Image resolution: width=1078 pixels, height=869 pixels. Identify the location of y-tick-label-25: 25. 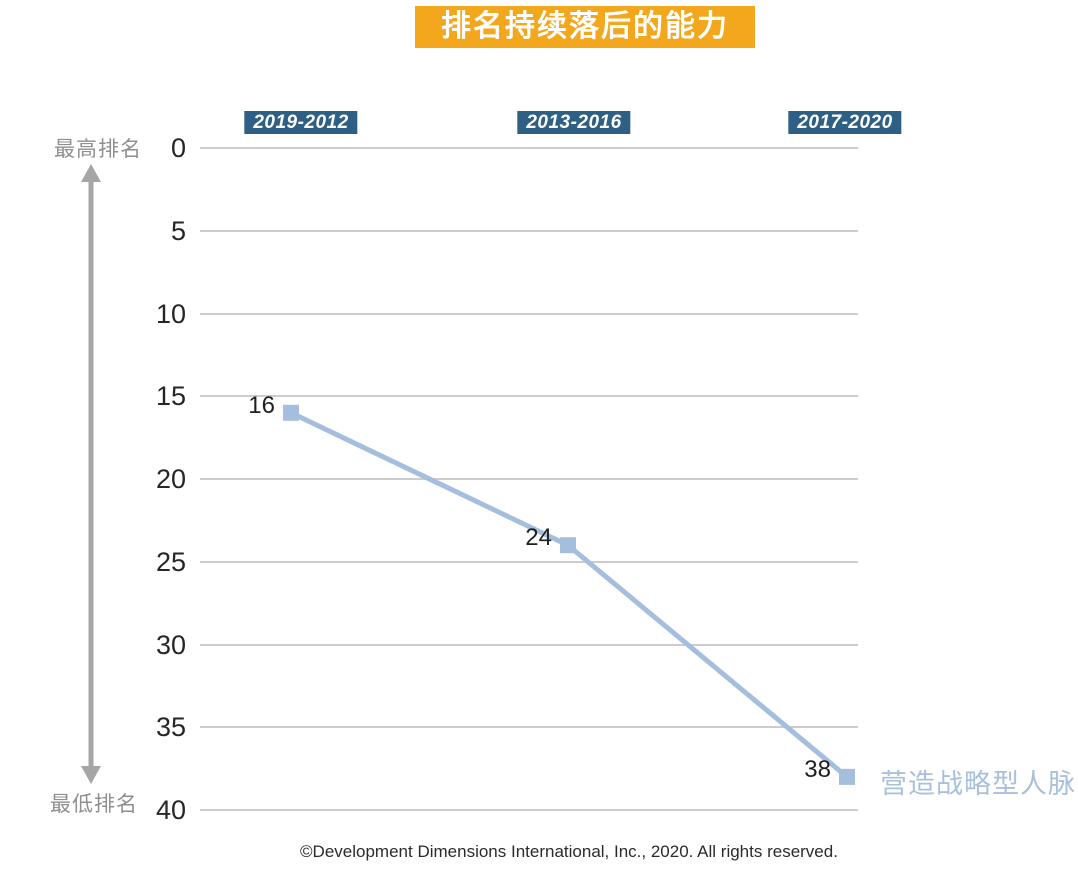
(170, 561).